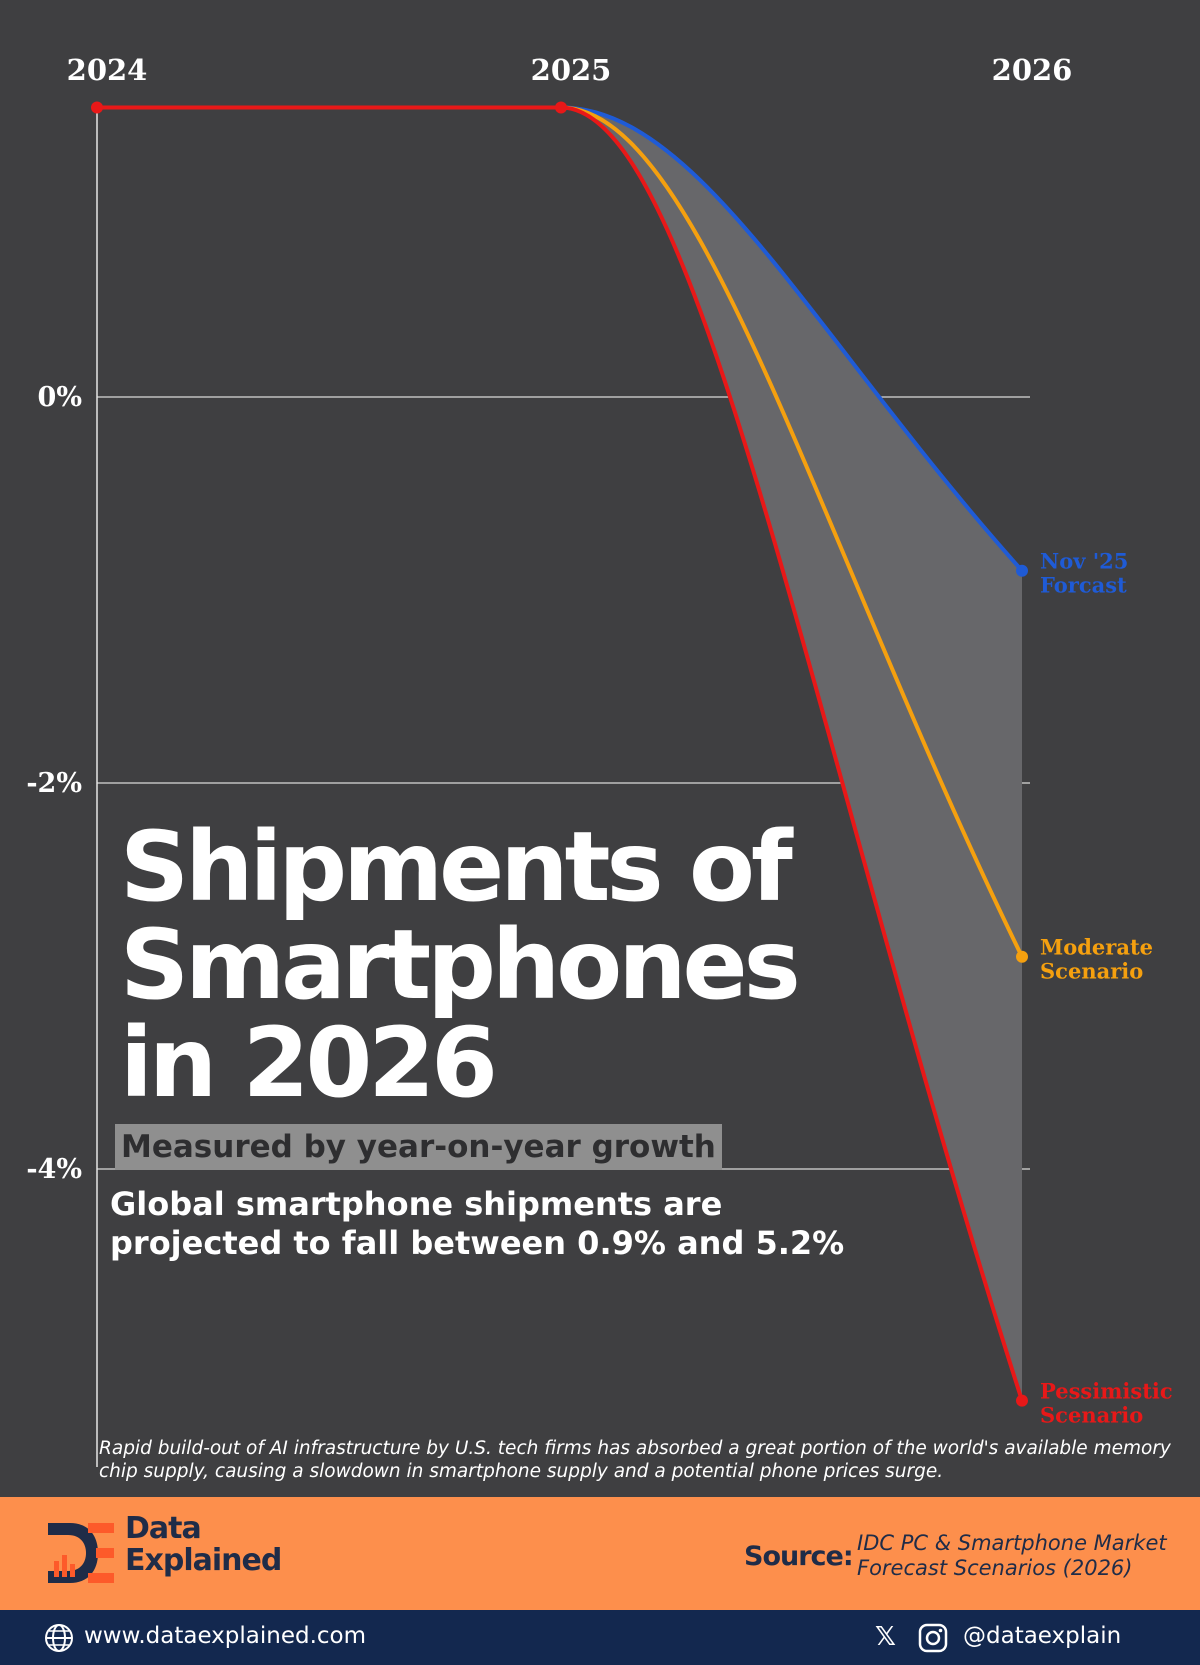 The height and width of the screenshot is (1665, 1200). I want to click on series-label-line: Forcast, so click(1083, 585).